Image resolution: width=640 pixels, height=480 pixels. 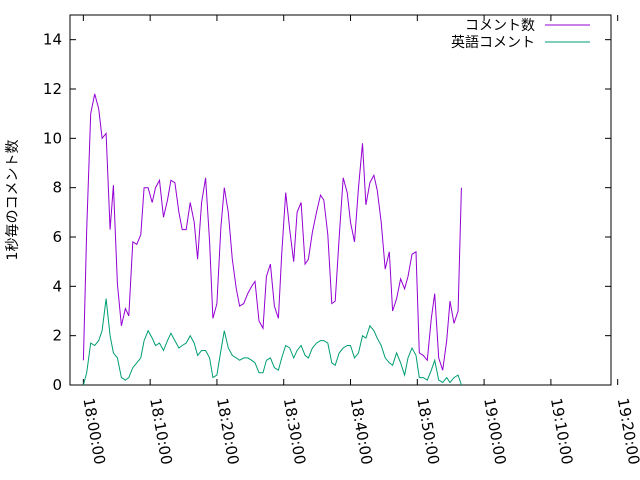 What do you see at coordinates (57, 286) in the screenshot?
I see `y-tick-label: 4` at bounding box center [57, 286].